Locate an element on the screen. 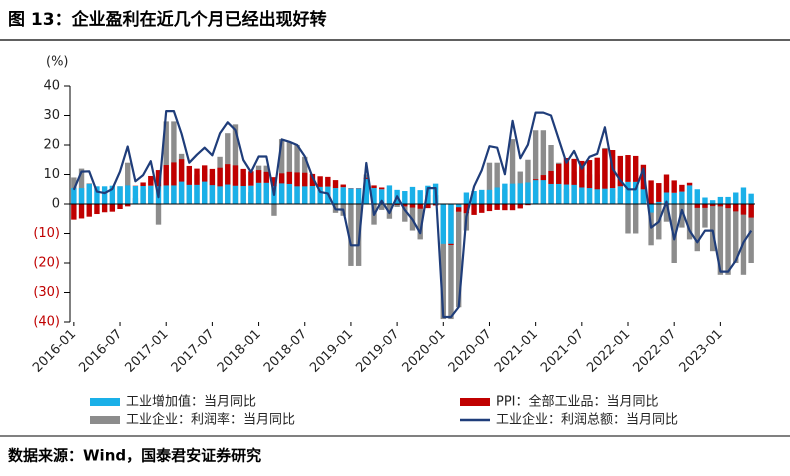 This screenshot has width=790, height=476. y-tick-label: 30 is located at coordinates (51, 115).